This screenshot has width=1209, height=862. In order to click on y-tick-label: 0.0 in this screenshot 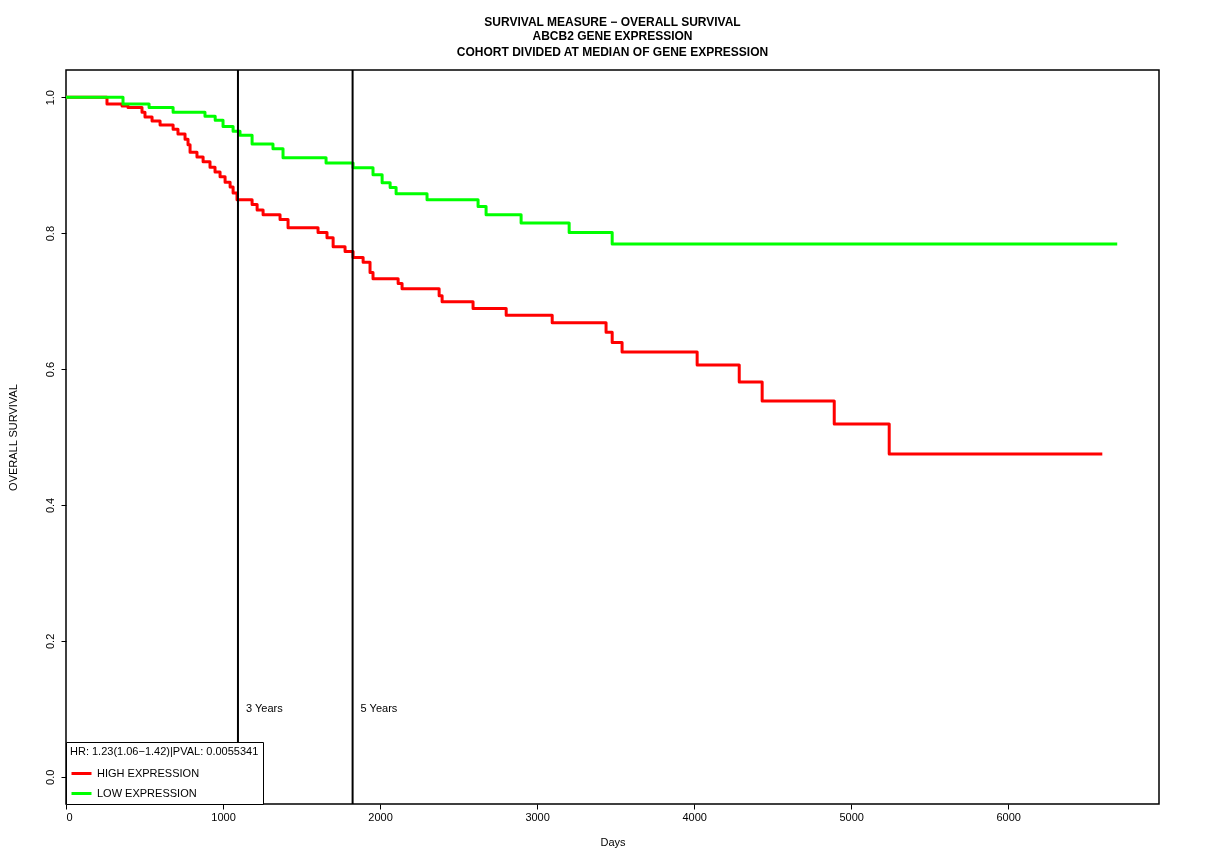, I will do `click(49, 777)`.